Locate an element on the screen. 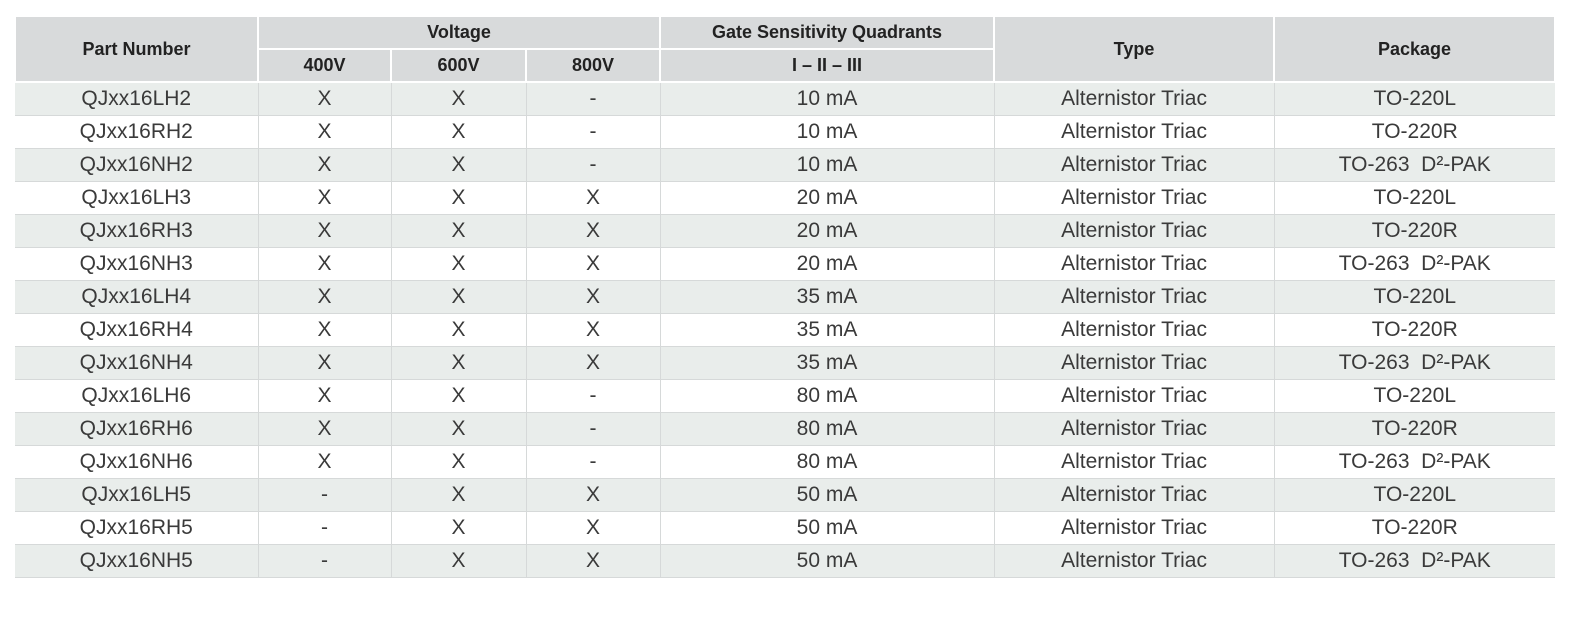  table-cell: QJxx16LH6 is located at coordinates (136, 396).